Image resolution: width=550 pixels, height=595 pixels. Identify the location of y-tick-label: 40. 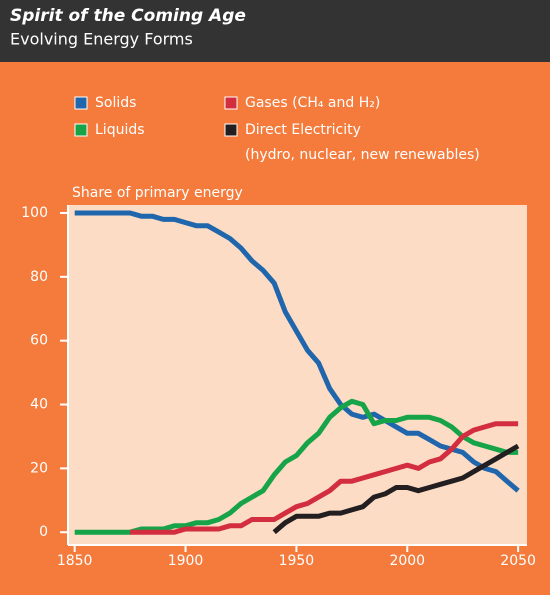
(39, 405).